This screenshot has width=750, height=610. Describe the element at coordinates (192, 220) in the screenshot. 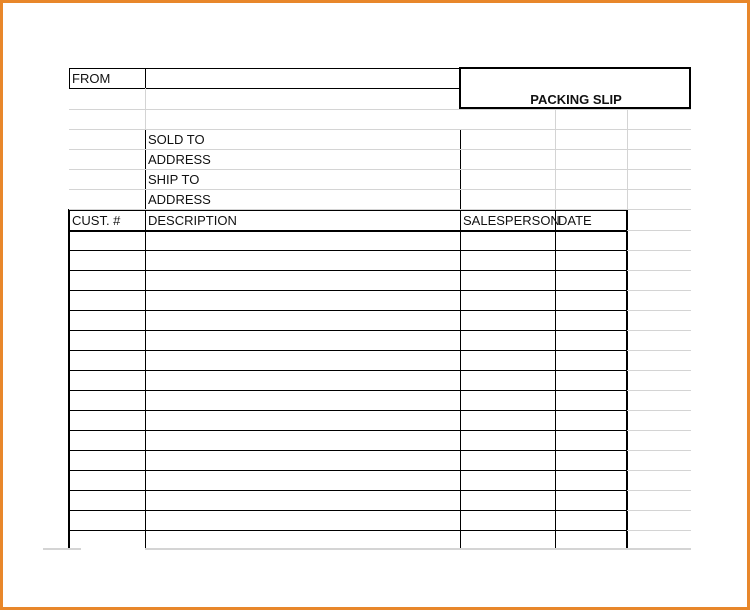

I see `column-header-description: DESCRIPTION` at that location.